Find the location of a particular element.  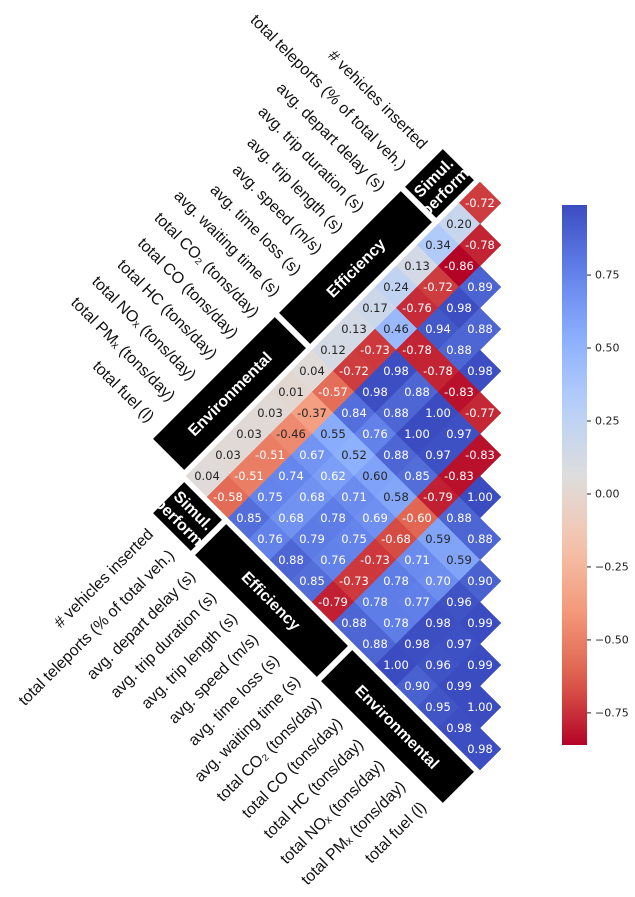

cell-label: 0.34 is located at coordinates (438, 245).